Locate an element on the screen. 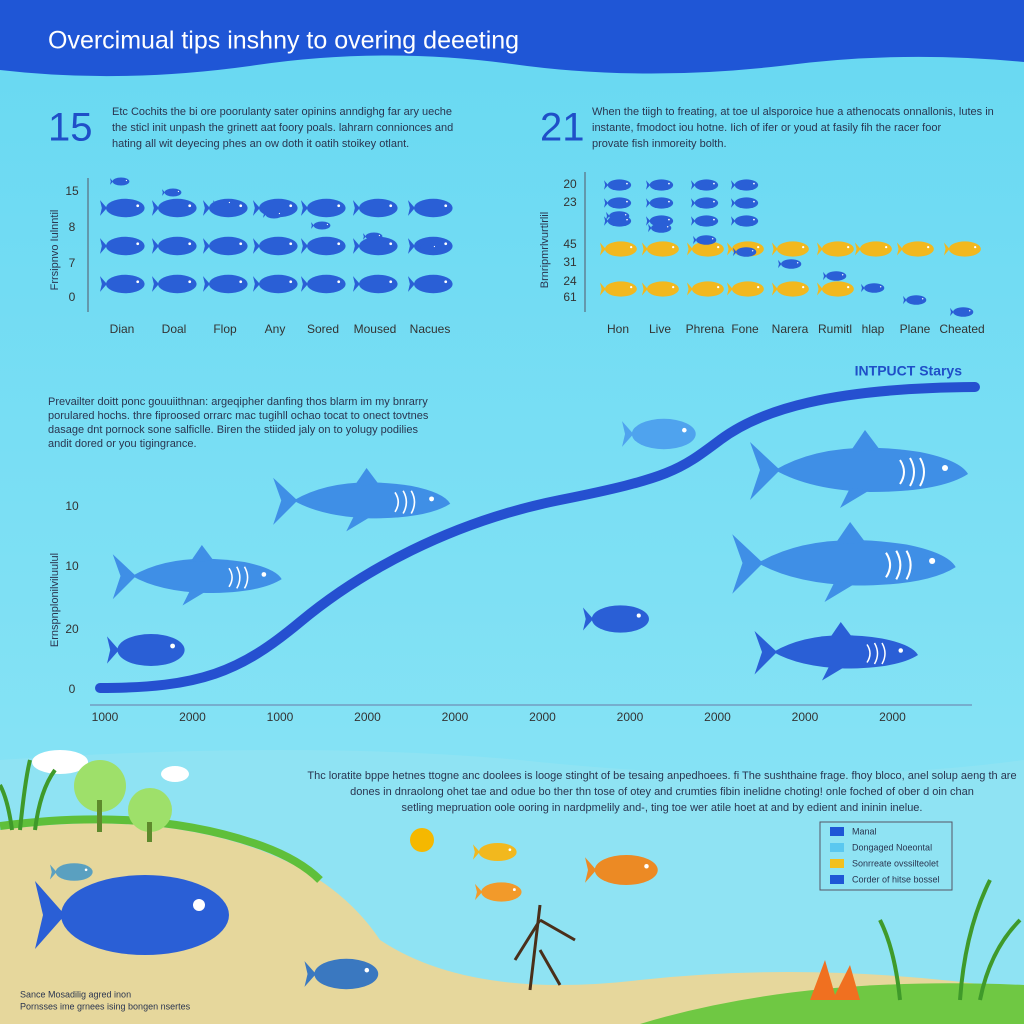 The width and height of the screenshot is (1024, 1024). y-tick-label: 7 is located at coordinates (72, 263).